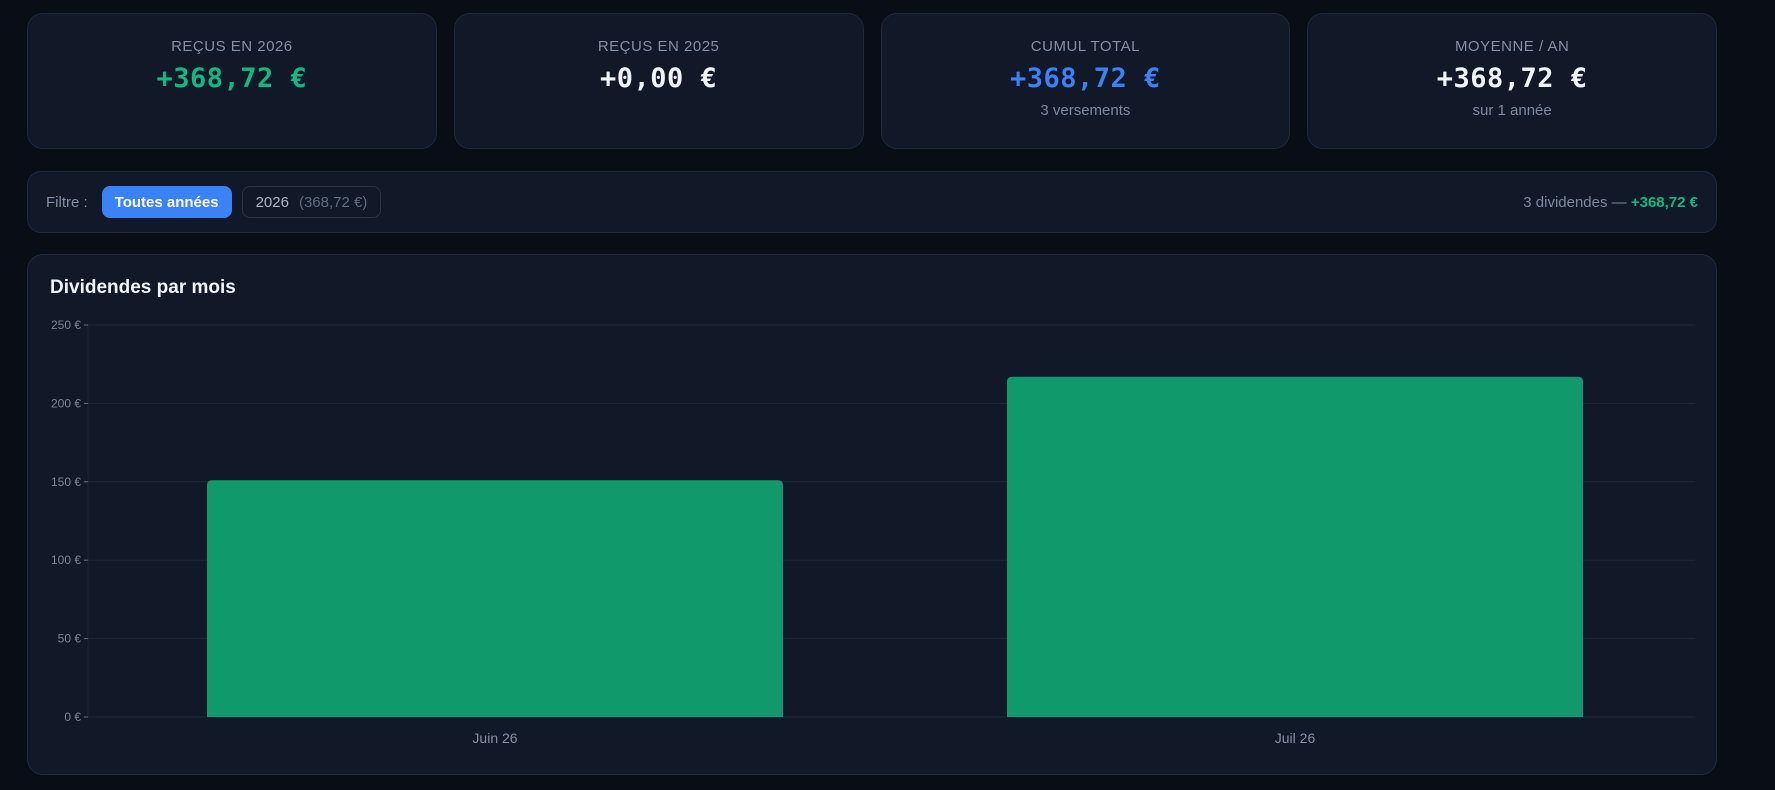 This screenshot has width=1775, height=790. What do you see at coordinates (658, 78) in the screenshot?
I see `stat-value: +0,00 €` at bounding box center [658, 78].